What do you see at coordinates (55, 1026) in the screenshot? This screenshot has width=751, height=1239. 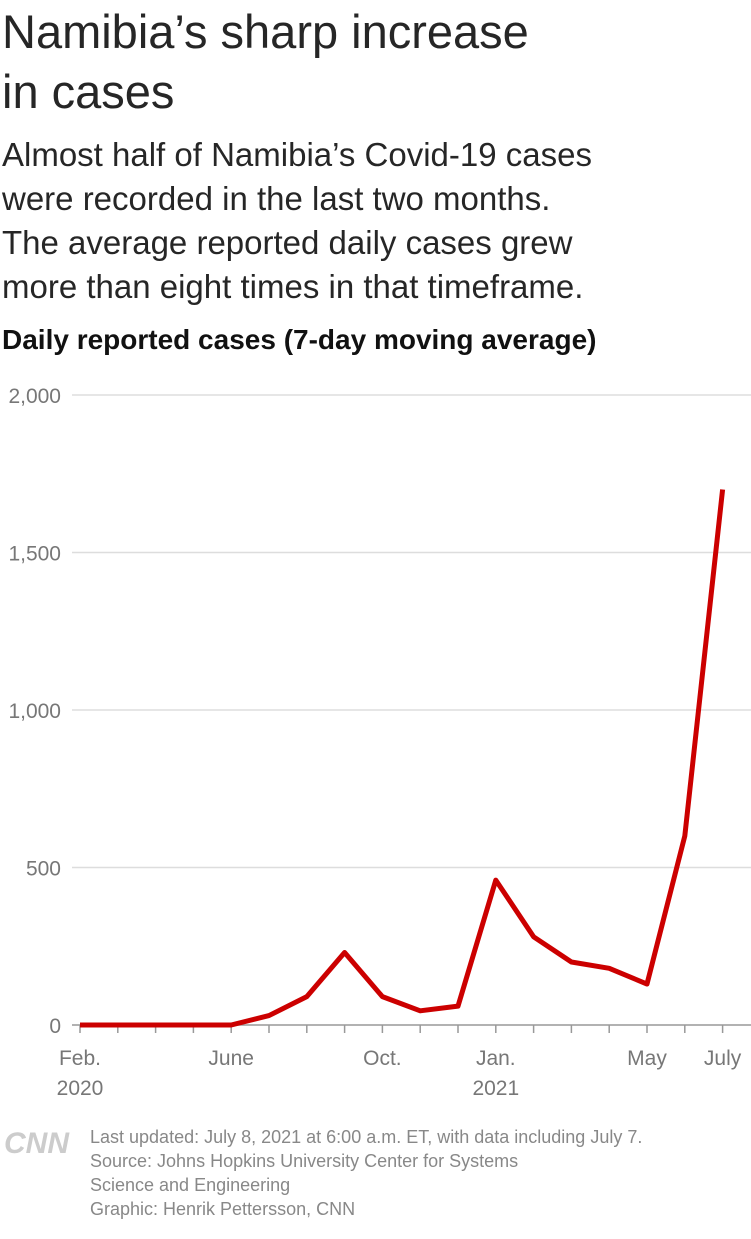 I see `y-tick-label: 0` at bounding box center [55, 1026].